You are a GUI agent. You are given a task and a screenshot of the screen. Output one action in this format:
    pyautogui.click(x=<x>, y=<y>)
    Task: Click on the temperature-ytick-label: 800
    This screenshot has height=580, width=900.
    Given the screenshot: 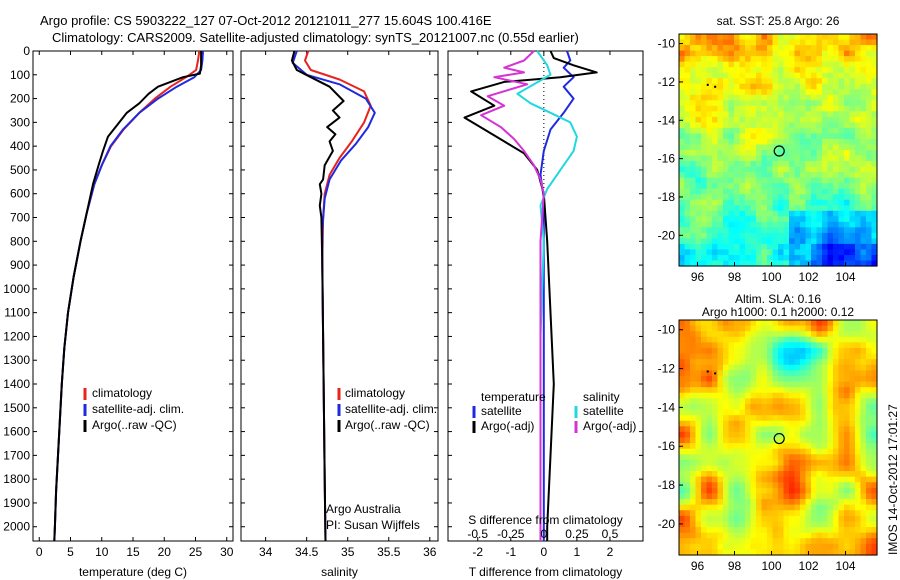 What is the action you would take?
    pyautogui.click(x=20, y=241)
    